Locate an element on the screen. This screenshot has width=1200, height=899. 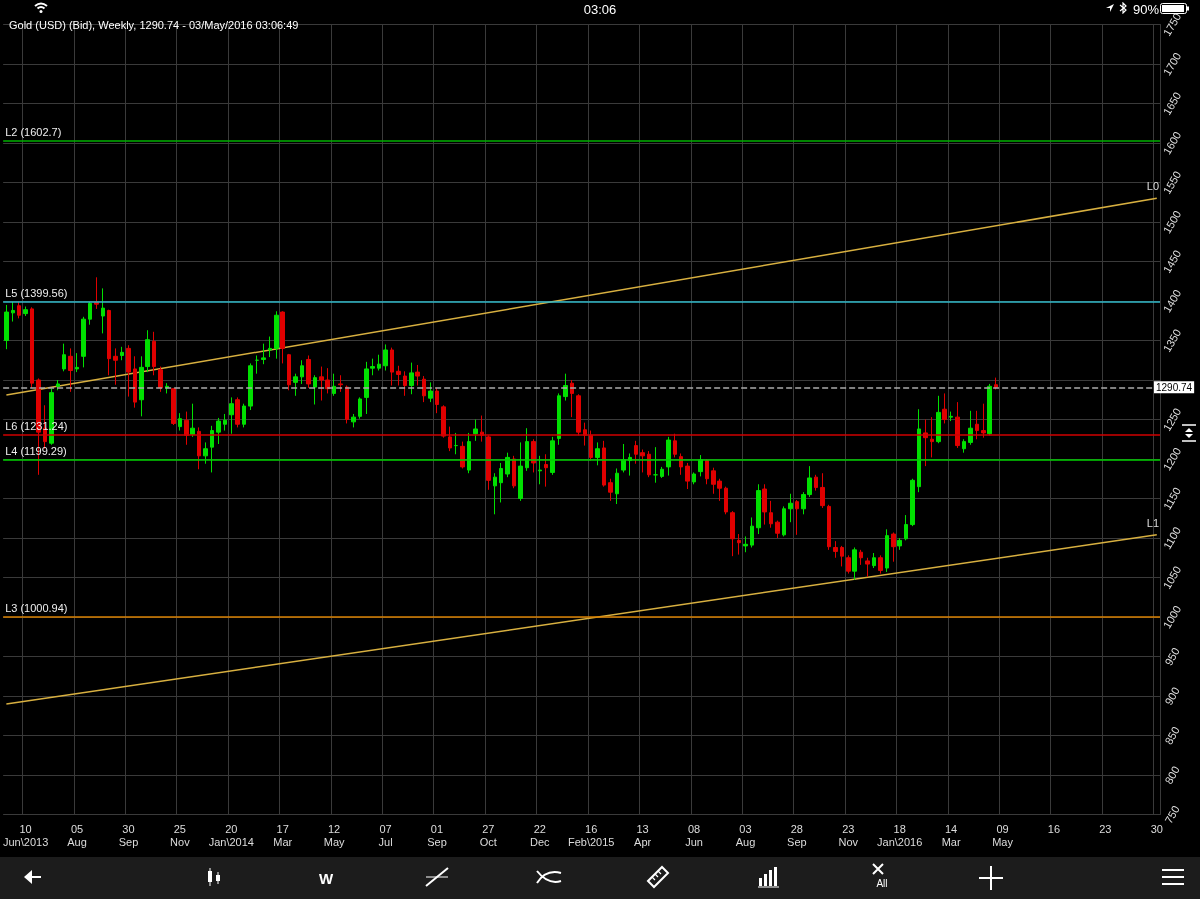
x-tick-label: 18 Jan\2016 is located at coordinates (900, 835).